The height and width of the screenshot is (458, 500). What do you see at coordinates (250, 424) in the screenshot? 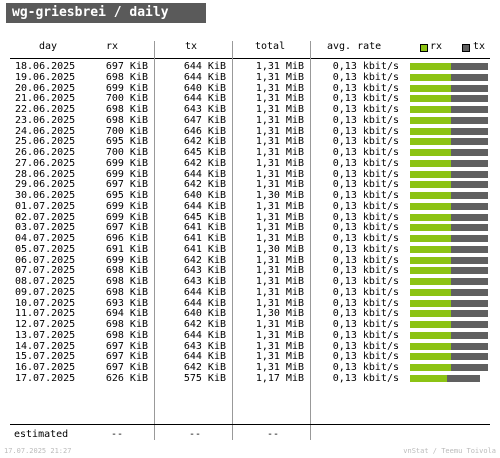
I see `footer-divider` at bounding box center [250, 424].